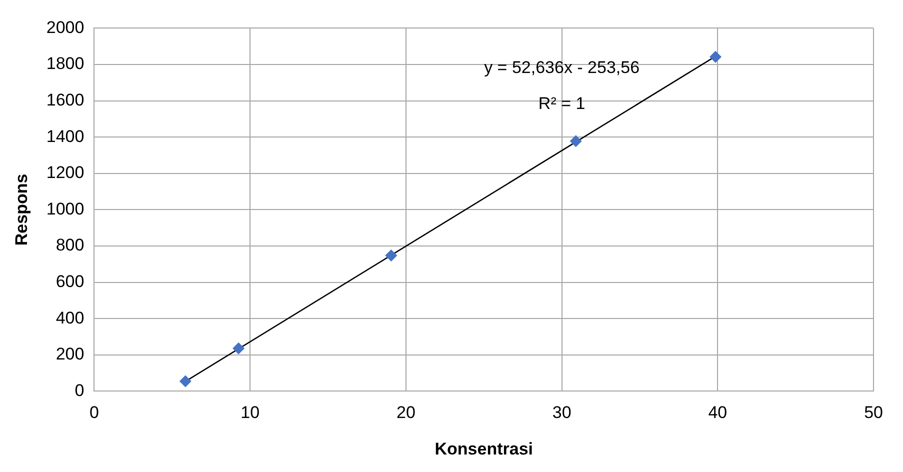 The height and width of the screenshot is (472, 903). Describe the element at coordinates (562, 412) in the screenshot. I see `x-tick-label: 30` at that location.